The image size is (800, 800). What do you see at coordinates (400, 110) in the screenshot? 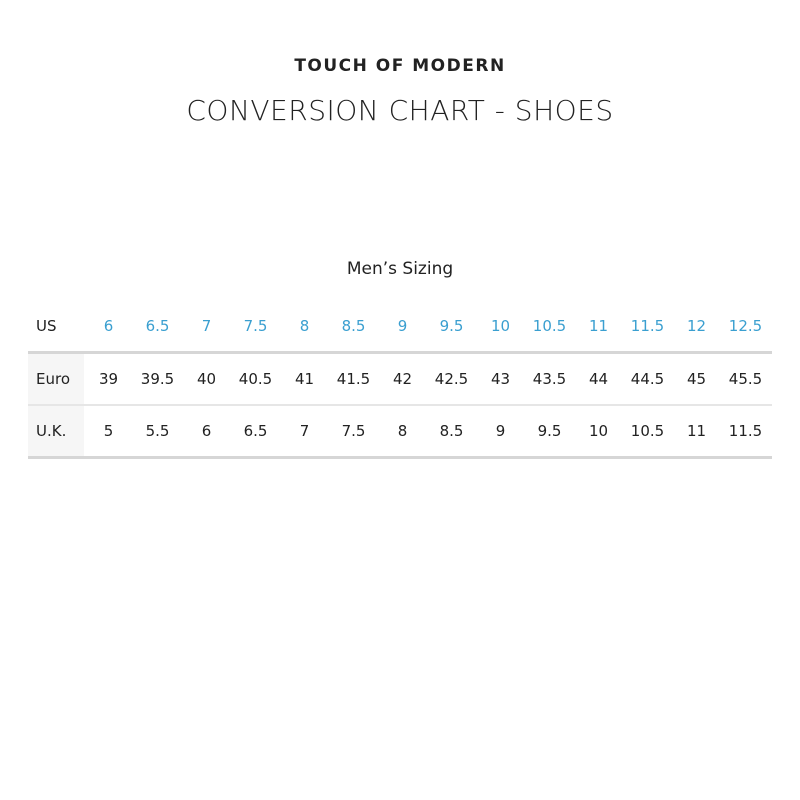
I see `page-title: CONVERSION CHART - SHOES` at bounding box center [400, 110].